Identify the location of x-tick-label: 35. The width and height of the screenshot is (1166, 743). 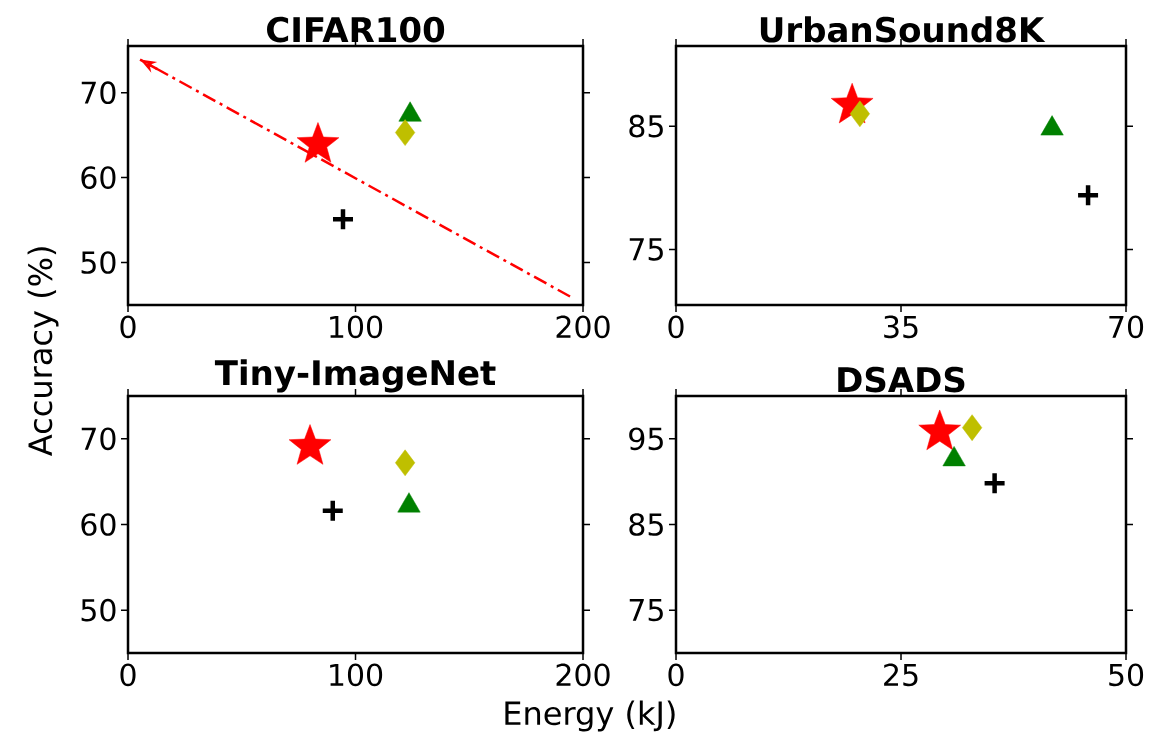
(901, 327).